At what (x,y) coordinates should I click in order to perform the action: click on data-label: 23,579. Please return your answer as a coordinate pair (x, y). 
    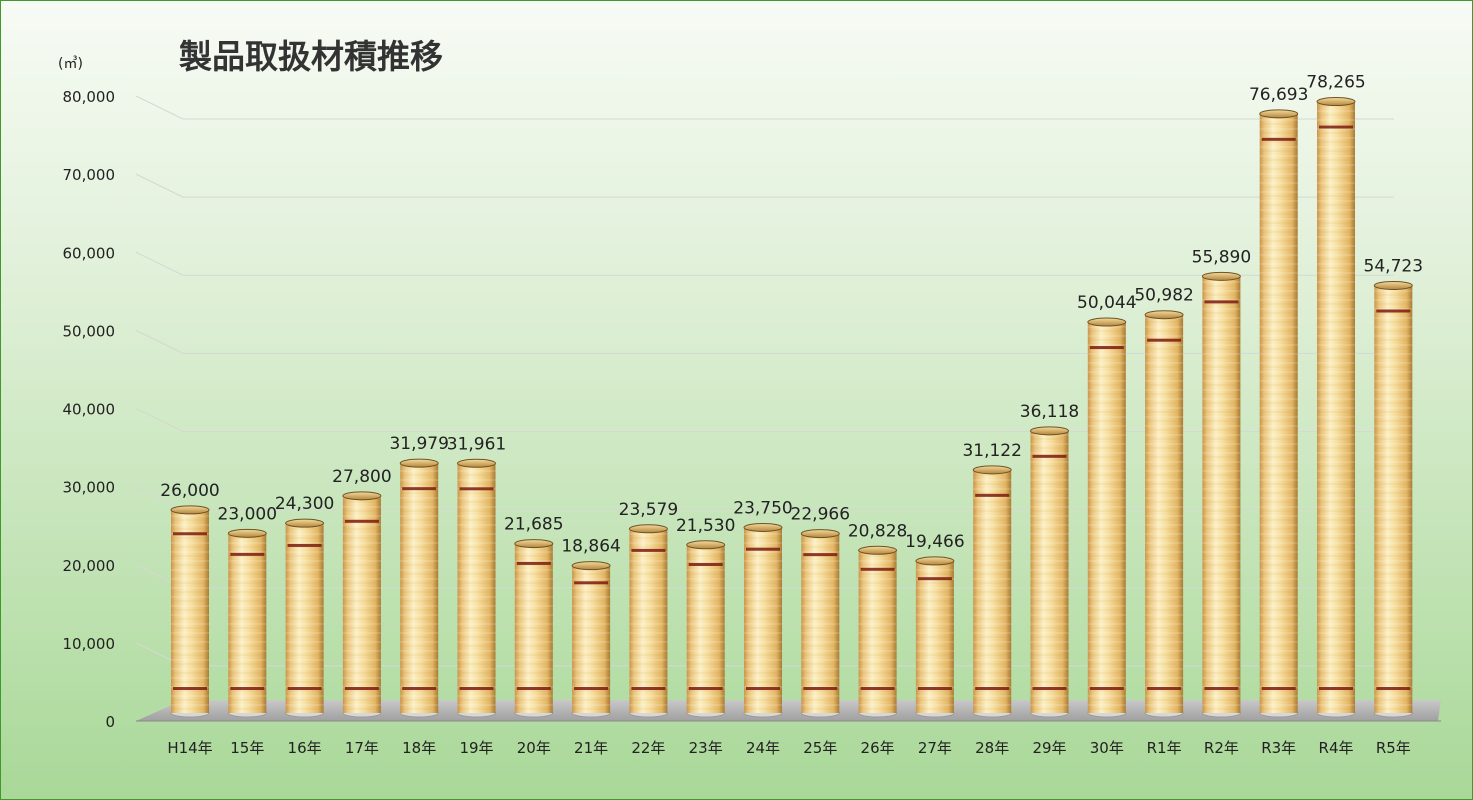
    Looking at the image, I should click on (648, 510).